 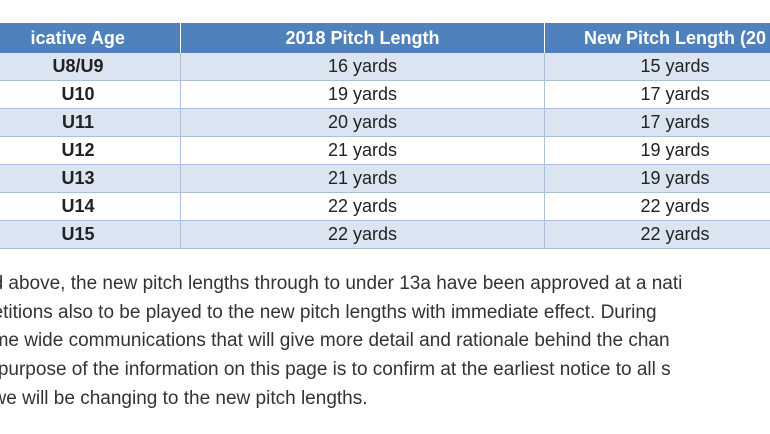 I want to click on header-new-pitch-length: New Pitch Length (20, so click(x=657, y=38).